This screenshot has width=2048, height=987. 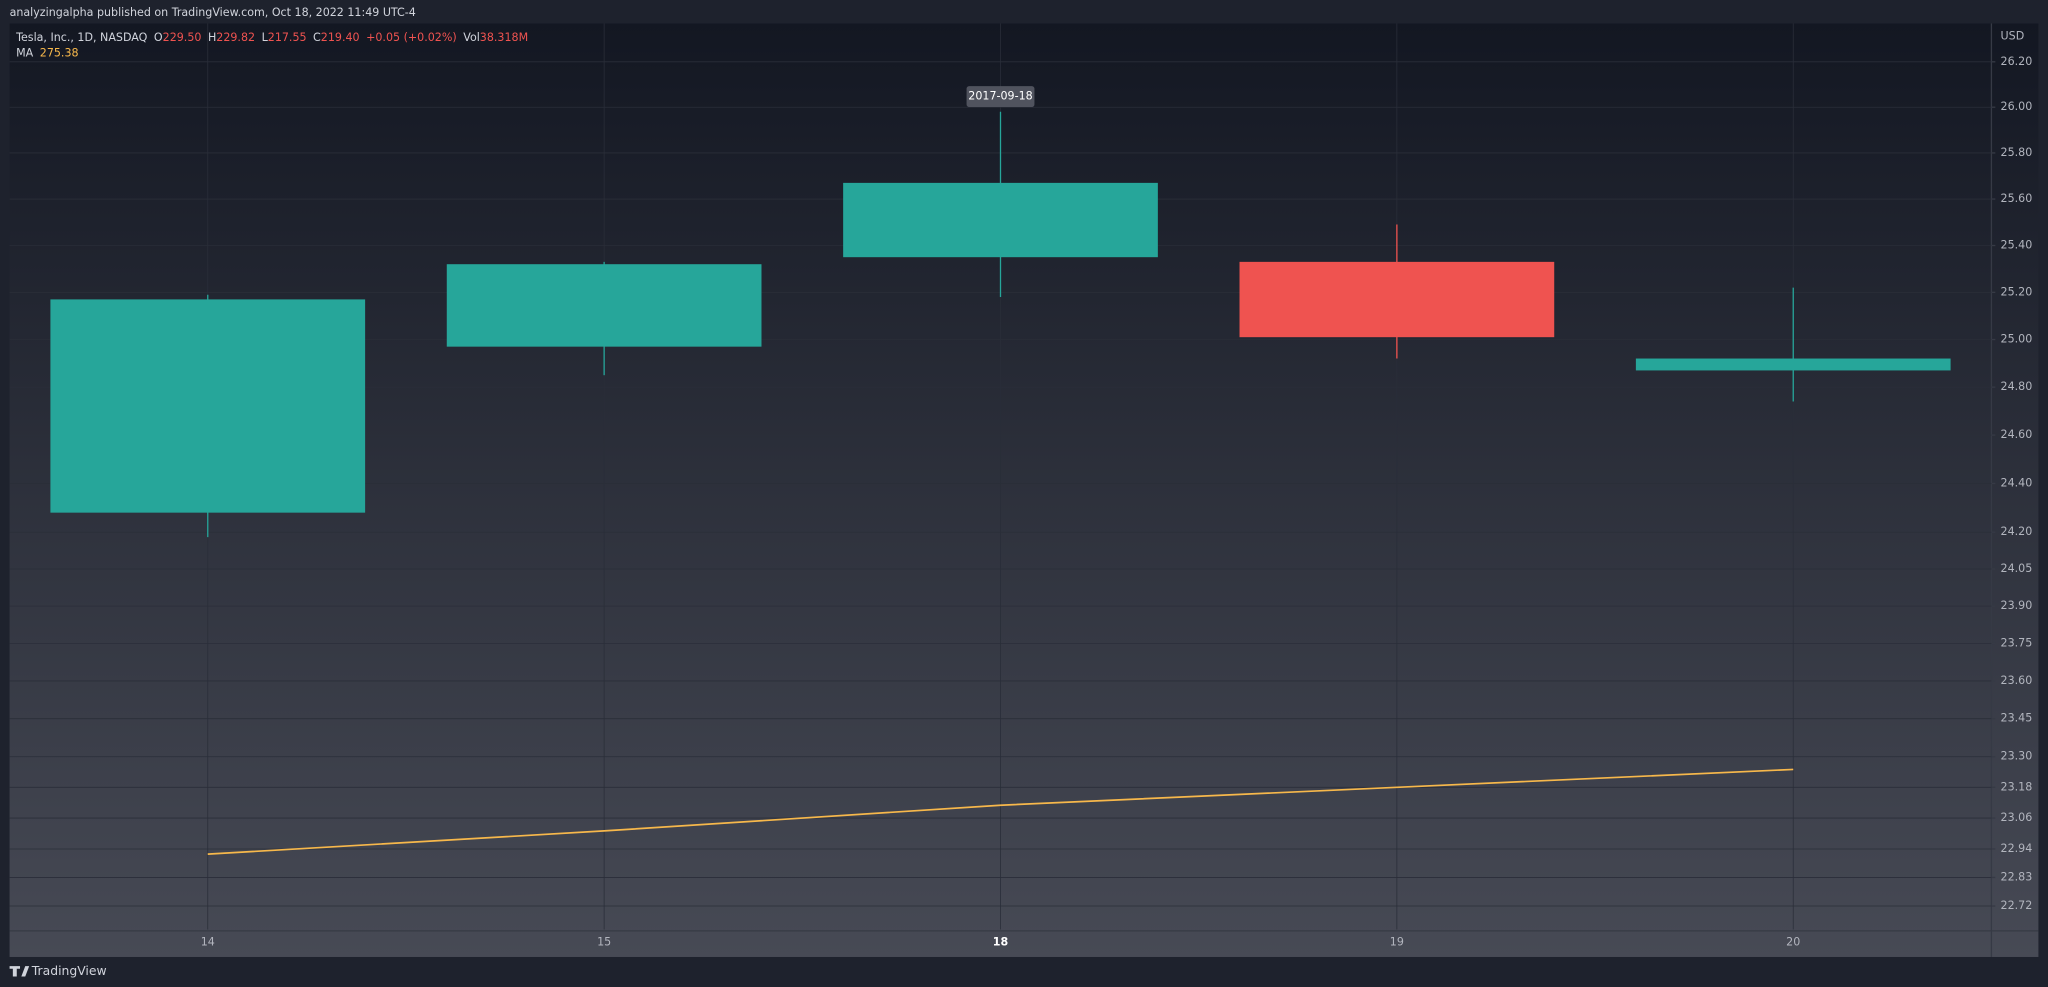 What do you see at coordinates (2017, 152) in the screenshot?
I see `y-tick-label: 25.80` at bounding box center [2017, 152].